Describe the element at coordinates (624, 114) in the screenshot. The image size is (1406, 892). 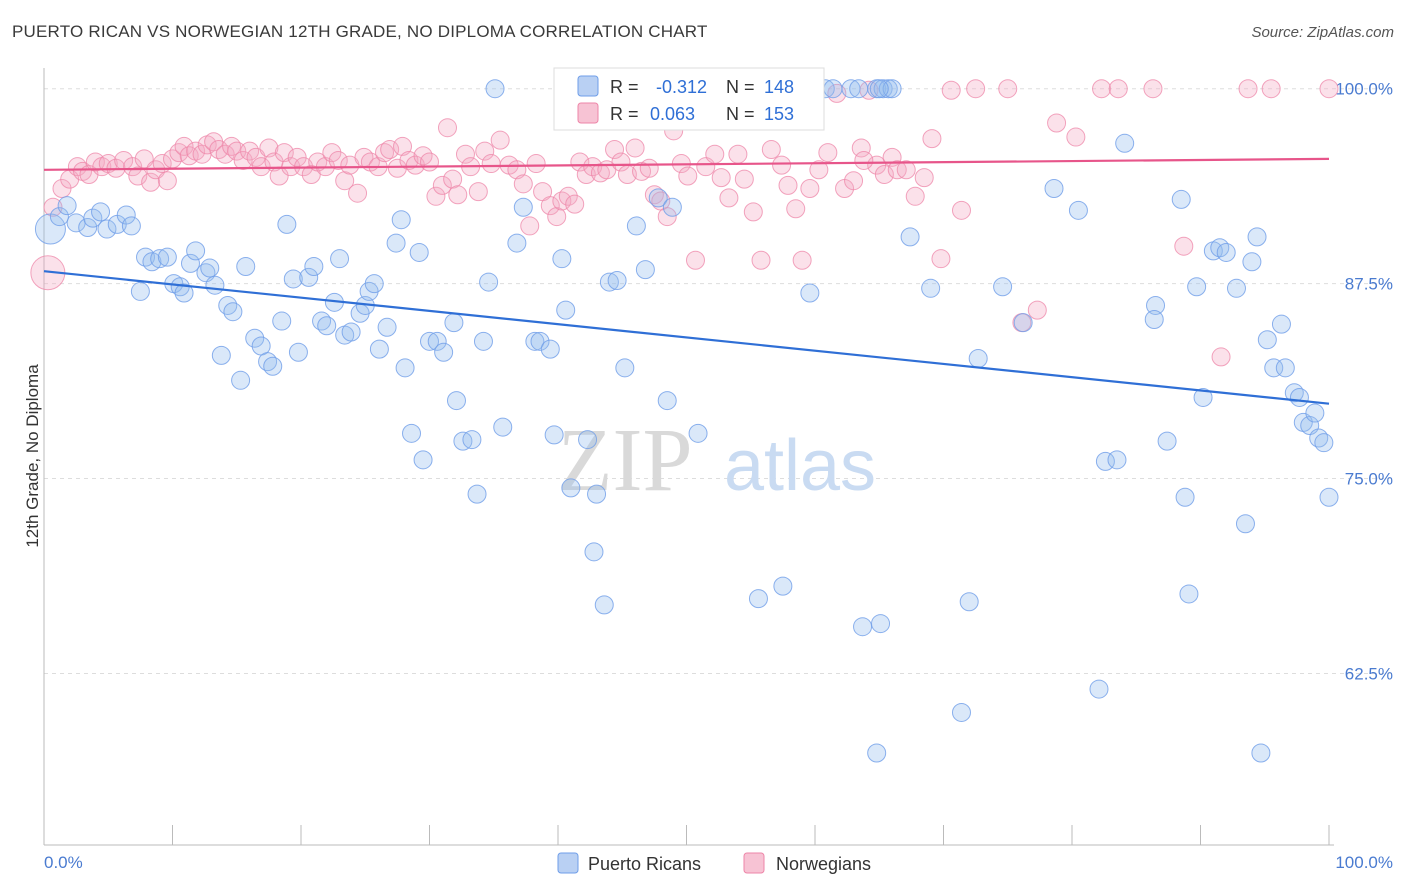
I see `legend-r-label-2: R =` at that location.